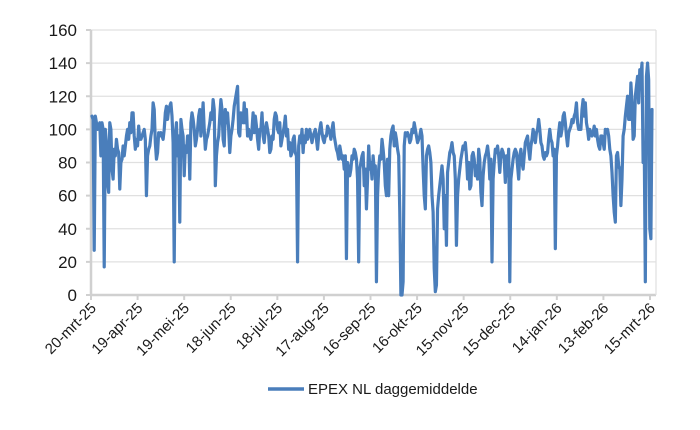  Describe the element at coordinates (211, 328) in the screenshot. I see `x-tick-label: 18-jun-25` at that location.